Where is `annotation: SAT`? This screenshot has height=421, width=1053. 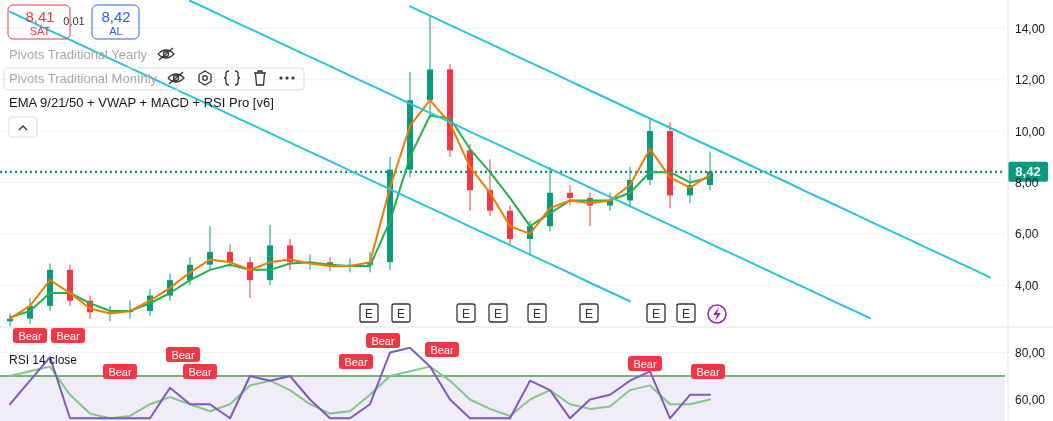 annotation: SAT is located at coordinates (40, 31).